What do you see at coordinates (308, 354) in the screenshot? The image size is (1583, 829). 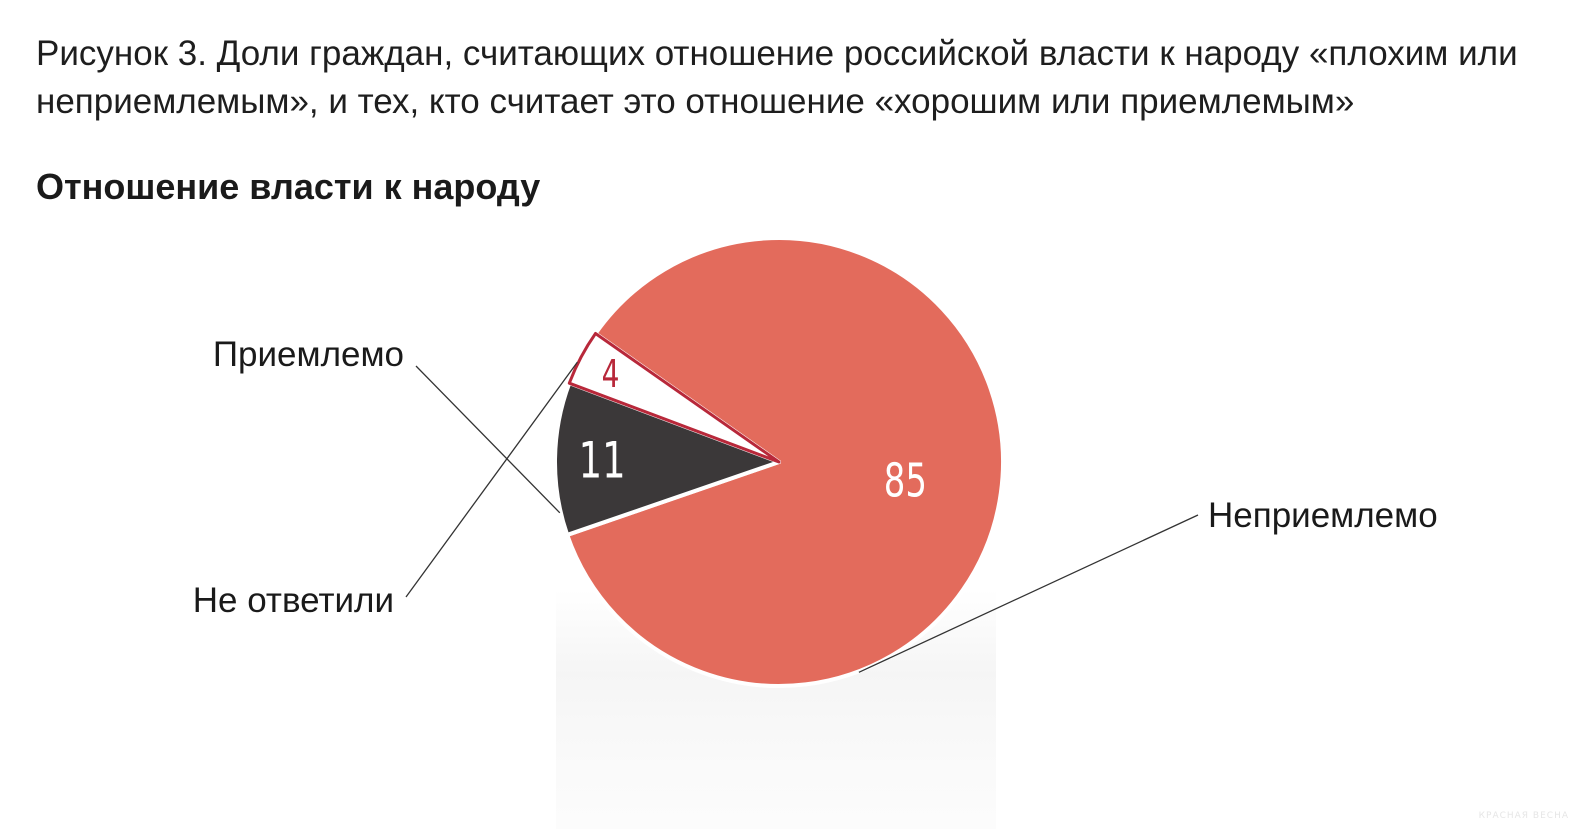 I see `slice-label-приемлемо: Приемлемо` at bounding box center [308, 354].